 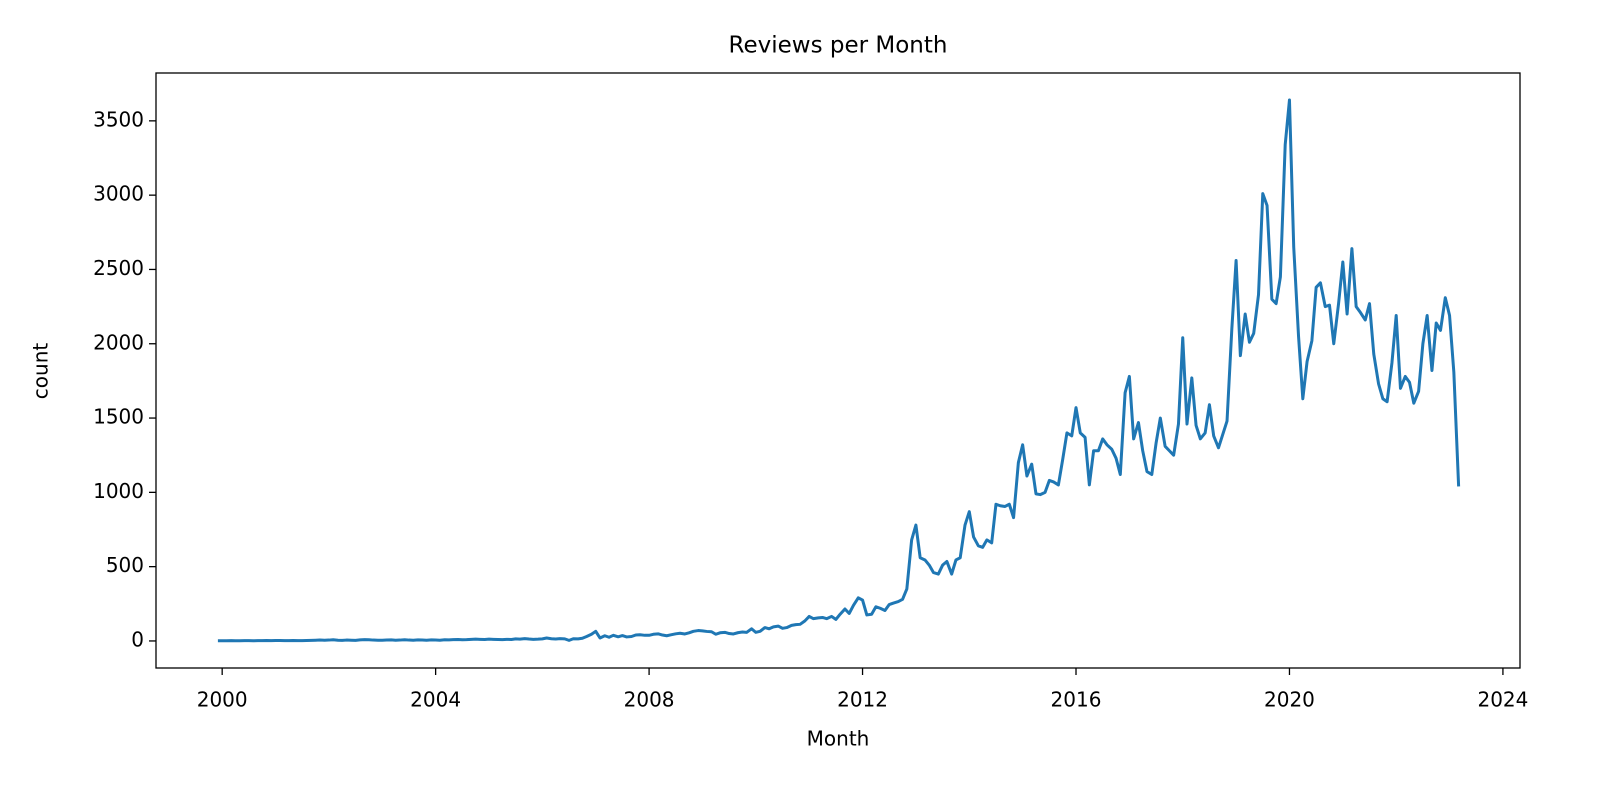 What do you see at coordinates (118, 119) in the screenshot?
I see `y-tick-label: 3500` at bounding box center [118, 119].